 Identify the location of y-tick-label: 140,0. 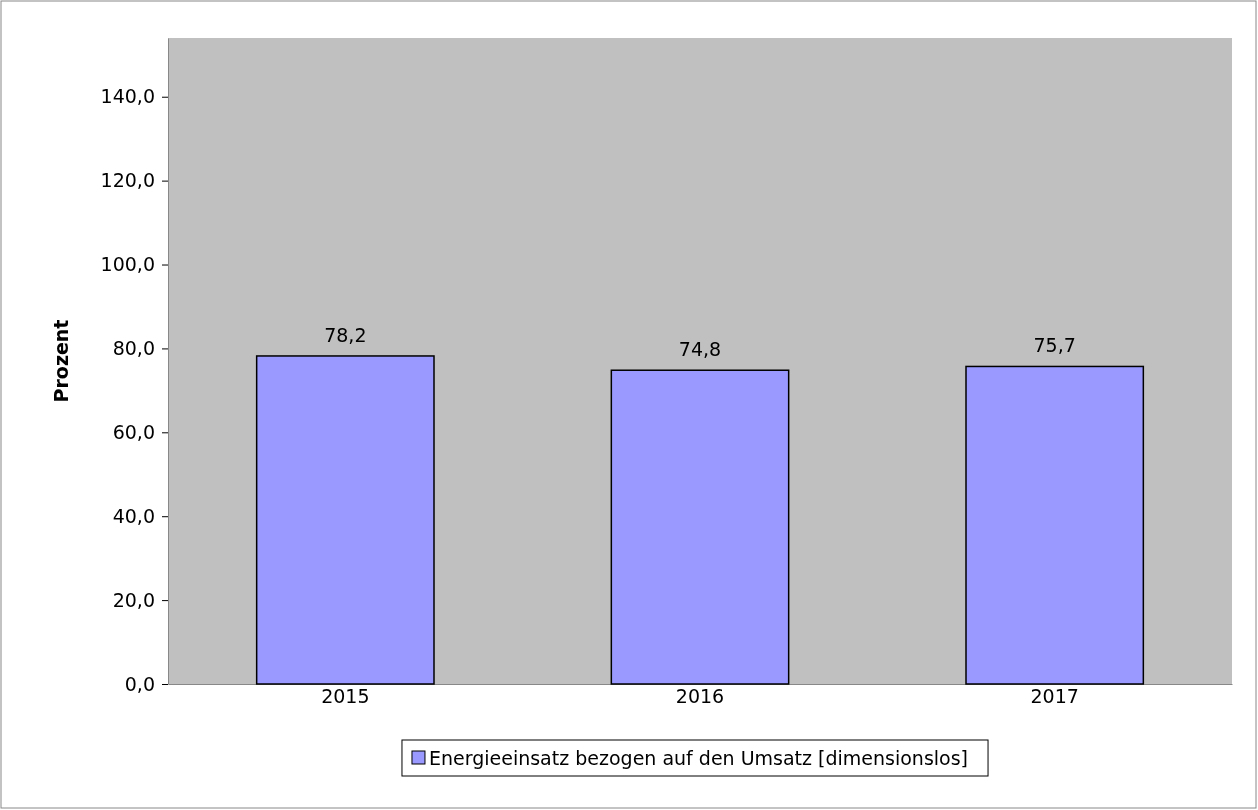
(127, 96).